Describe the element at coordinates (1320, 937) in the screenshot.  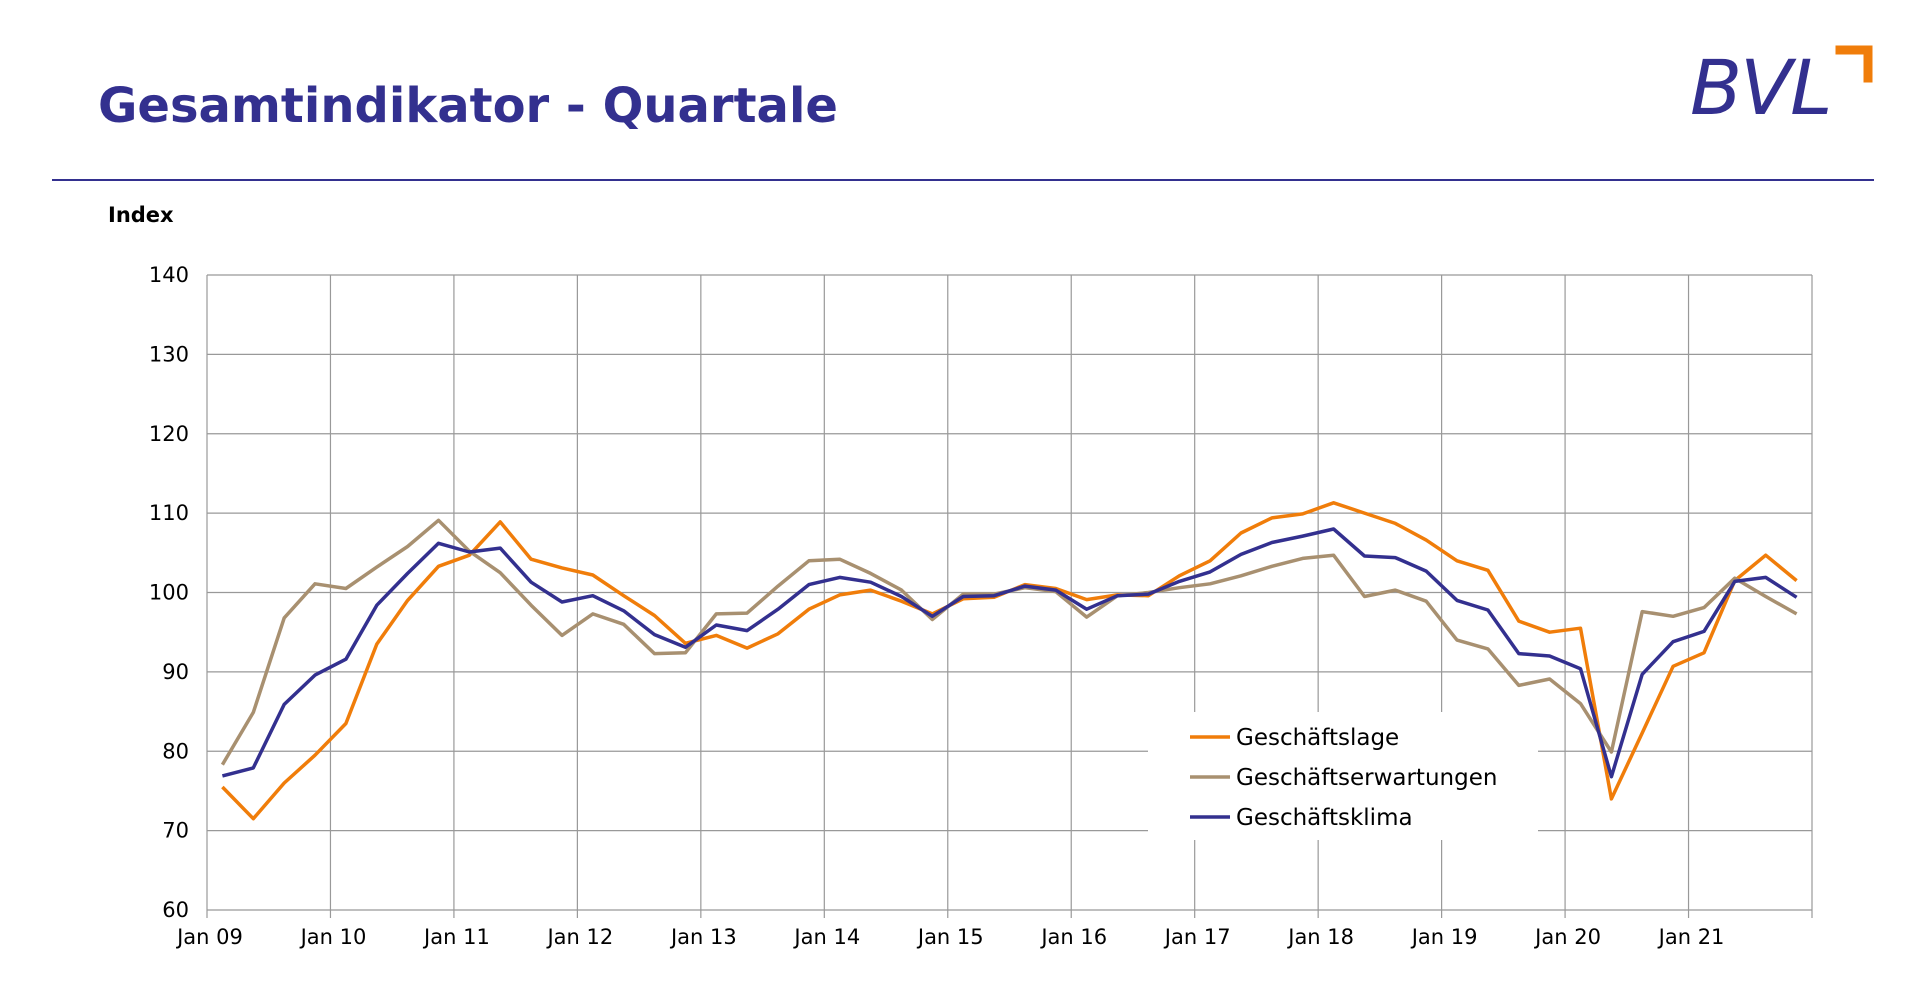
I see `x-tick-label: Jan 18` at that location.